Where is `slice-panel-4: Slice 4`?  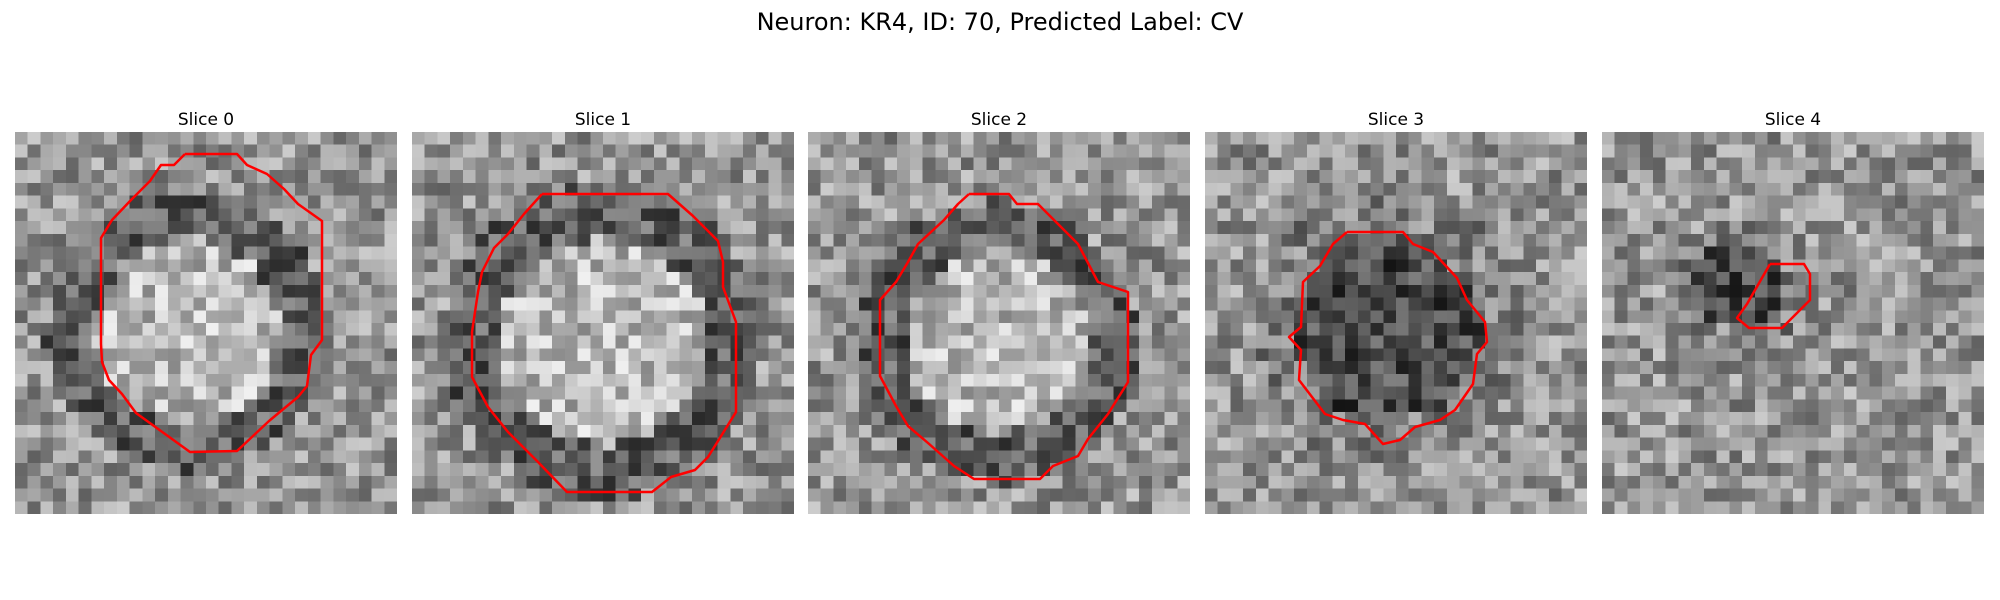 slice-panel-4: Slice 4 is located at coordinates (1793, 311).